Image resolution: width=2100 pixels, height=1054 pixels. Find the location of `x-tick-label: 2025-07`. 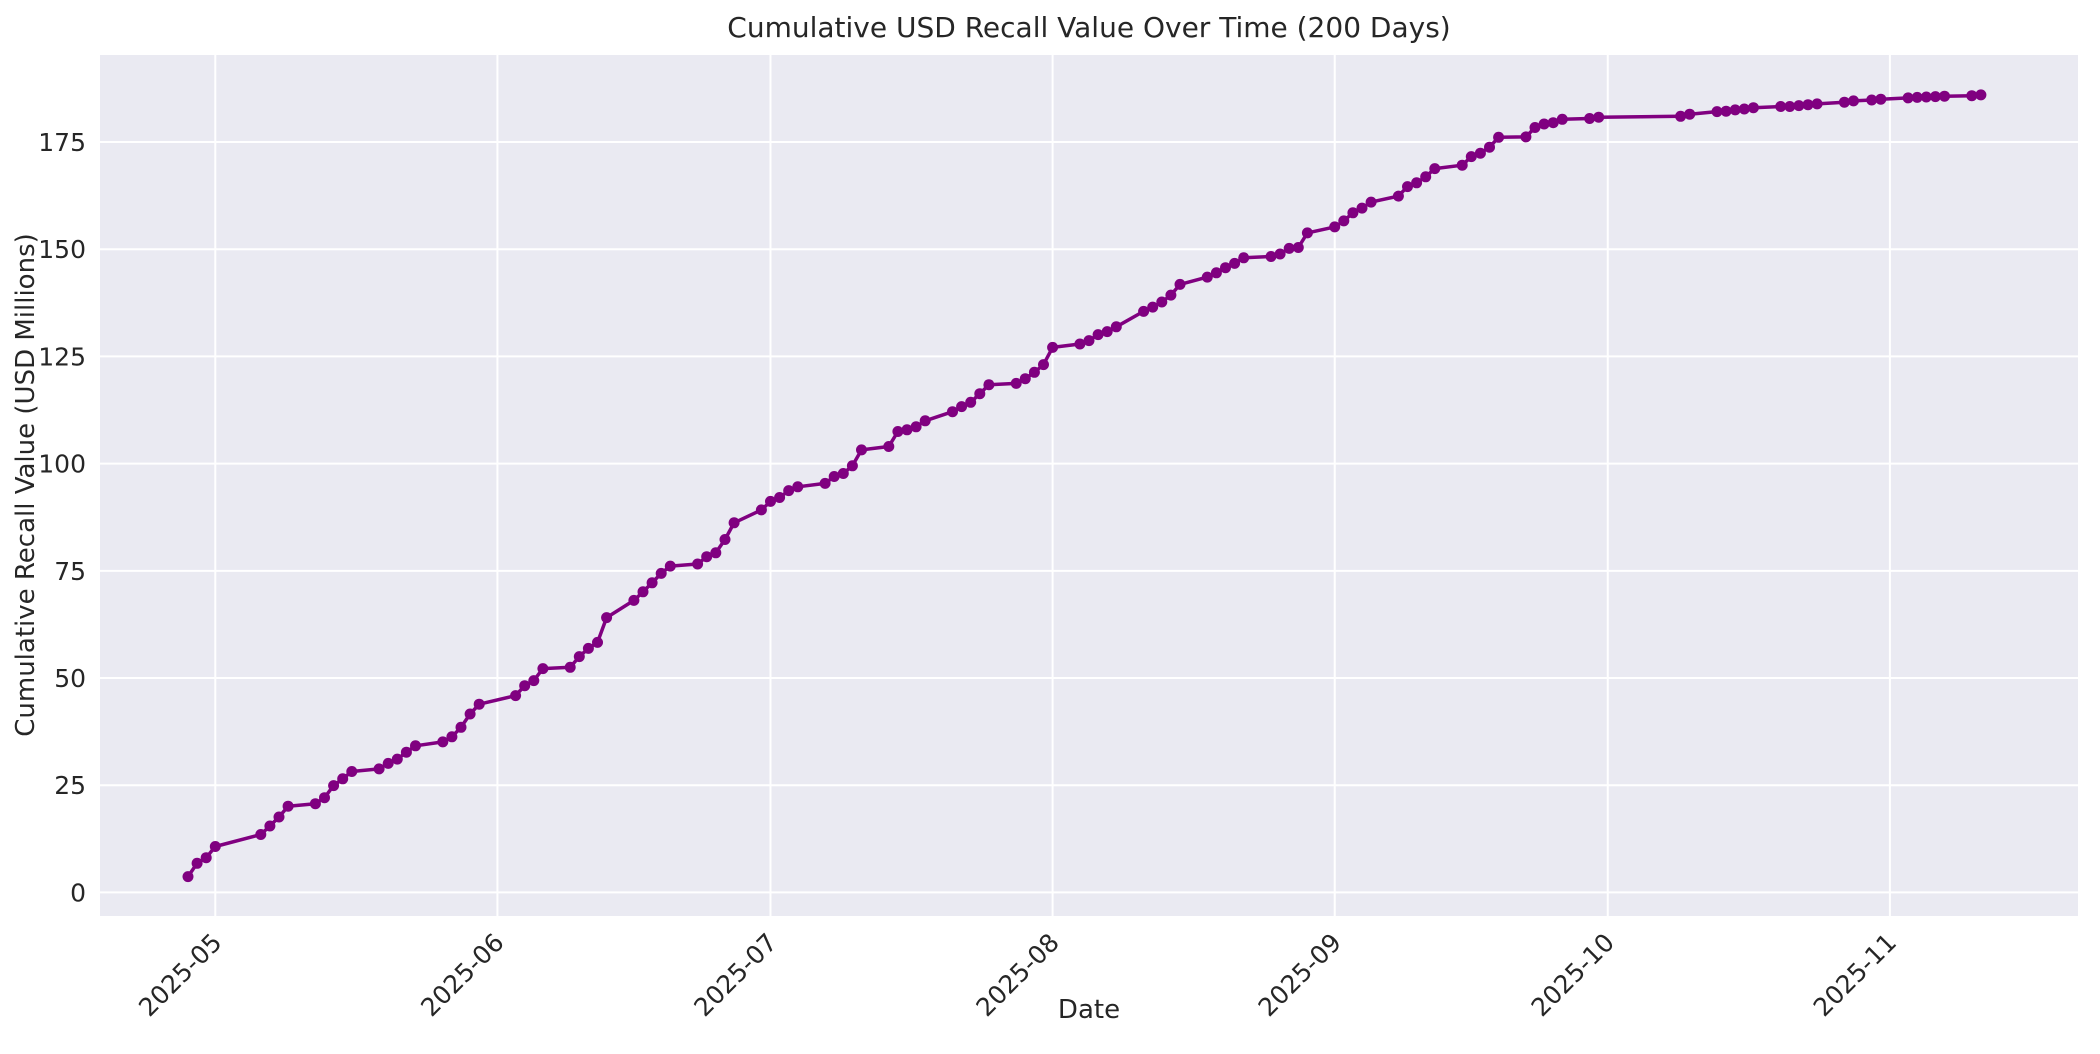

x-tick-label: 2025-07 is located at coordinates (735, 975).